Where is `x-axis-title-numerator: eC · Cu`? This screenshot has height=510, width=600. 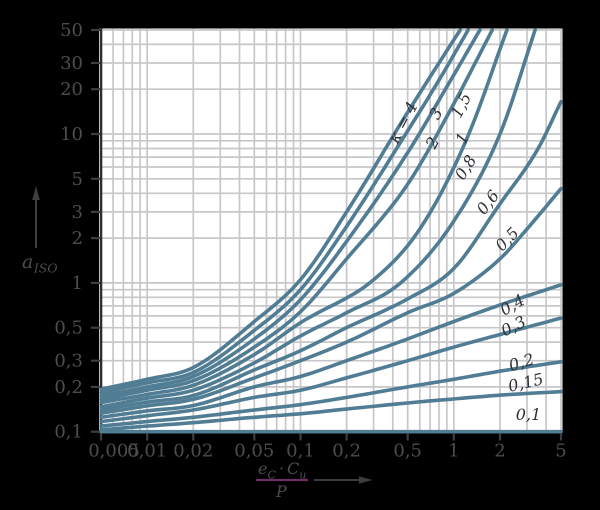
x-axis-title-numerator: eC · Cu is located at coordinates (282, 470).